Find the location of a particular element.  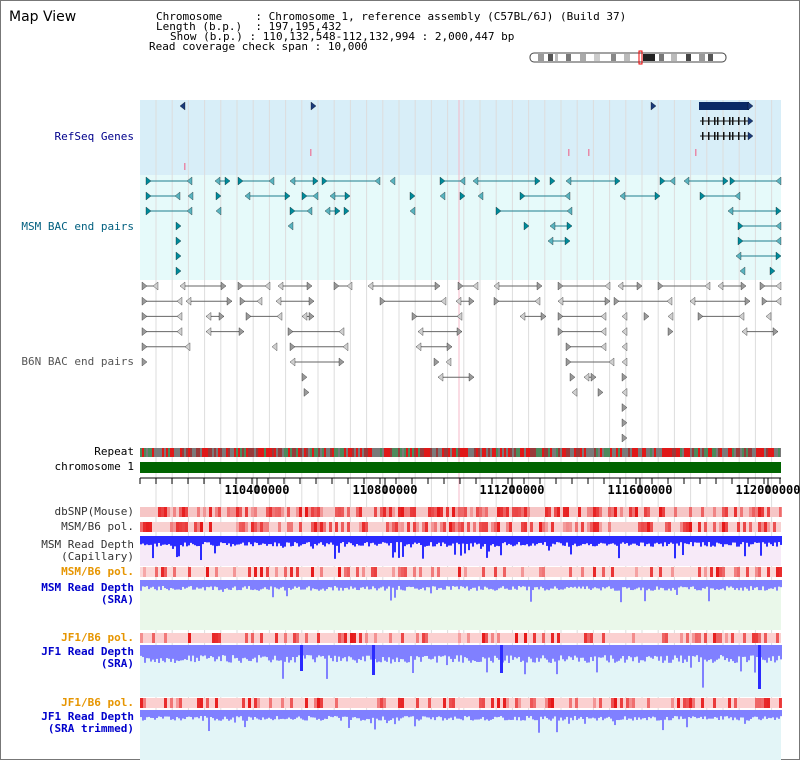

track-label-jf1-depth-sra-1: JF1 Read Depth is located at coordinates (87, 651).